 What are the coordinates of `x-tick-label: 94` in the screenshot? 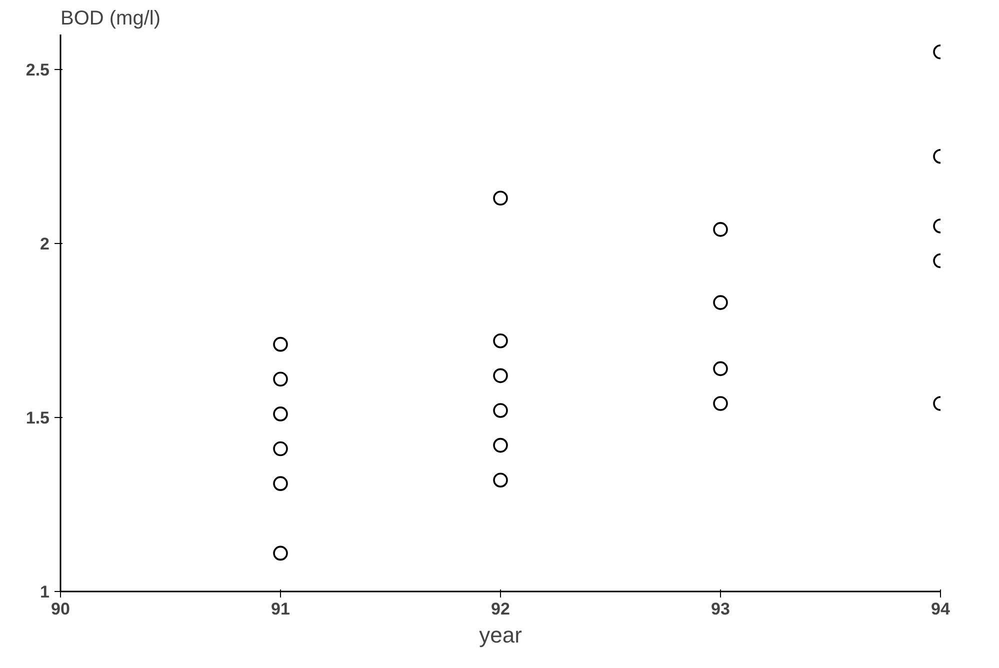 It's located at (940, 609).